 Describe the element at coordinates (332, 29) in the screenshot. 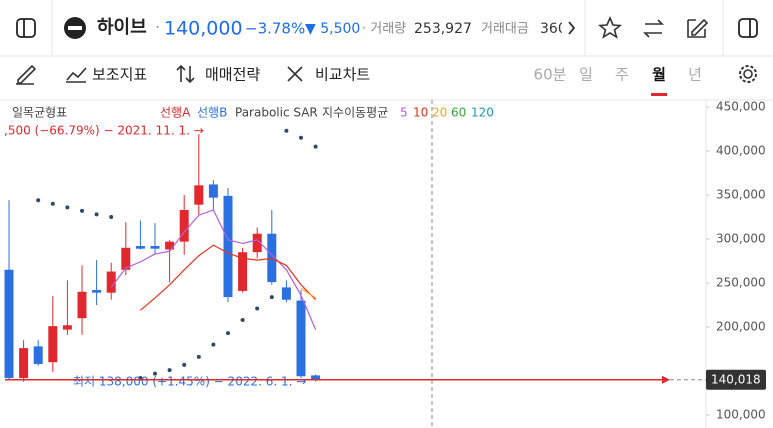

I see `change: ▼ 5,500` at that location.